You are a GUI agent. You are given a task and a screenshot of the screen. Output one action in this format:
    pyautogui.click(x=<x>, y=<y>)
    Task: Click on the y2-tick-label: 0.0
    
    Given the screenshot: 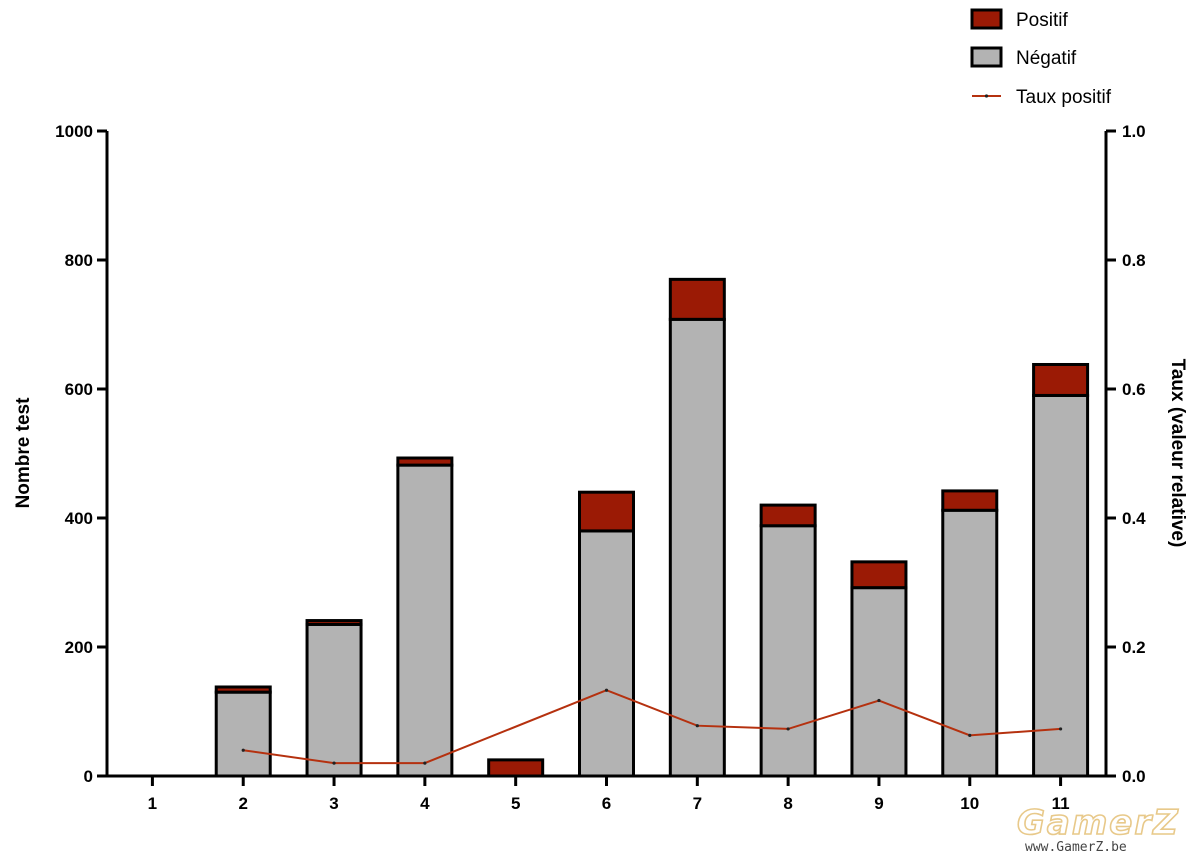 What is the action you would take?
    pyautogui.click(x=1134, y=776)
    